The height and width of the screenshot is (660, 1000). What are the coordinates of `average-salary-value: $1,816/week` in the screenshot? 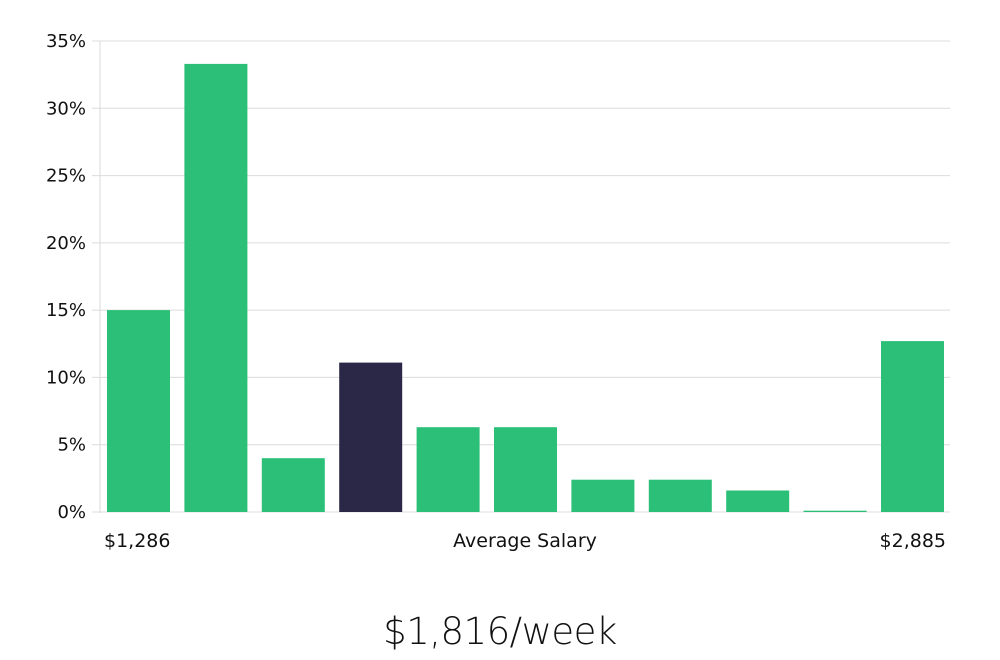 It's located at (500, 631).